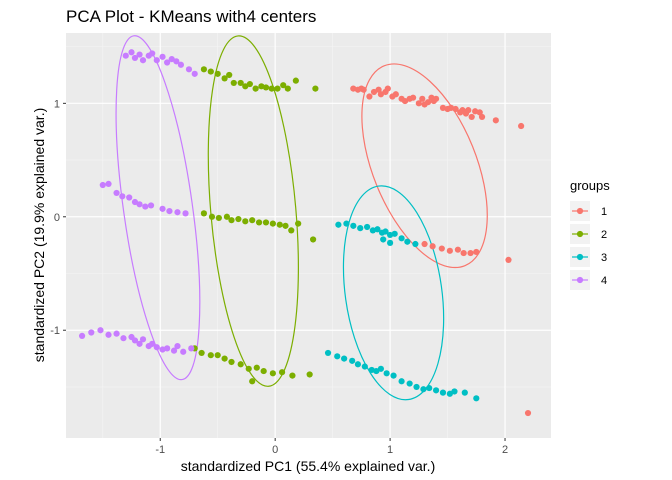  What do you see at coordinates (275, 450) in the screenshot?
I see `x-tick-label: 0` at bounding box center [275, 450].